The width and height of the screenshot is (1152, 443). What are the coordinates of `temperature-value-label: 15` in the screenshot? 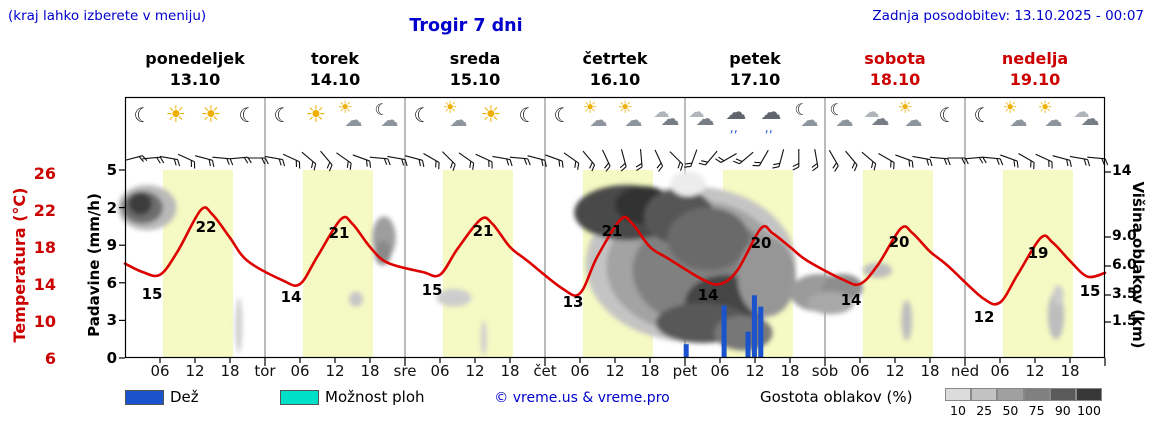 It's located at (432, 290).